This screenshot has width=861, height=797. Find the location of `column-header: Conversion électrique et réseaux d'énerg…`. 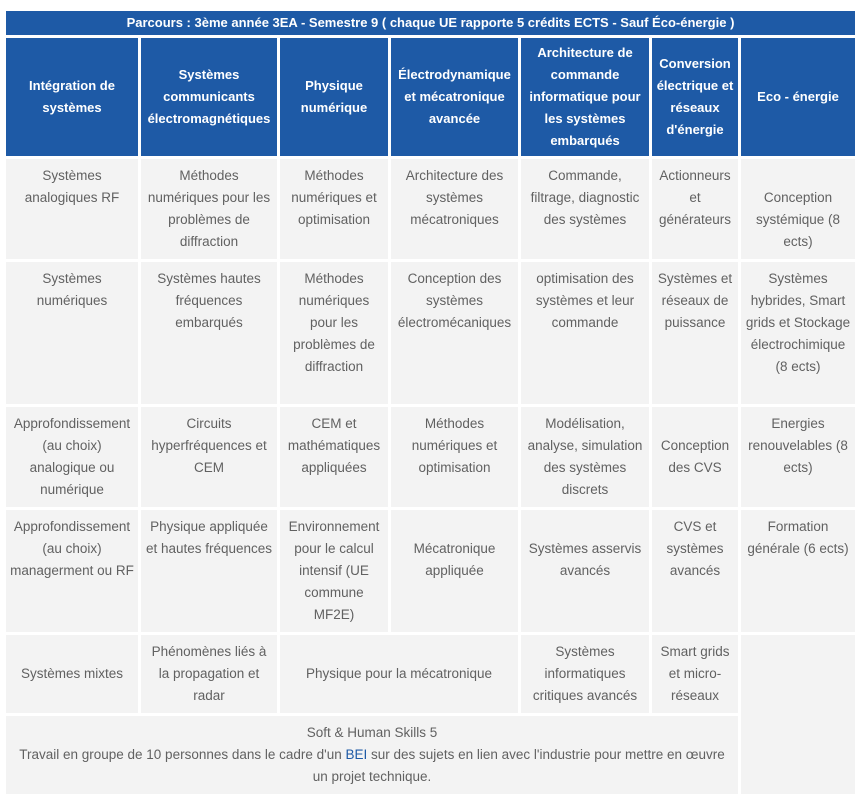

column-header: Conversion électrique et réseaux d'énerg… is located at coordinates (695, 97).